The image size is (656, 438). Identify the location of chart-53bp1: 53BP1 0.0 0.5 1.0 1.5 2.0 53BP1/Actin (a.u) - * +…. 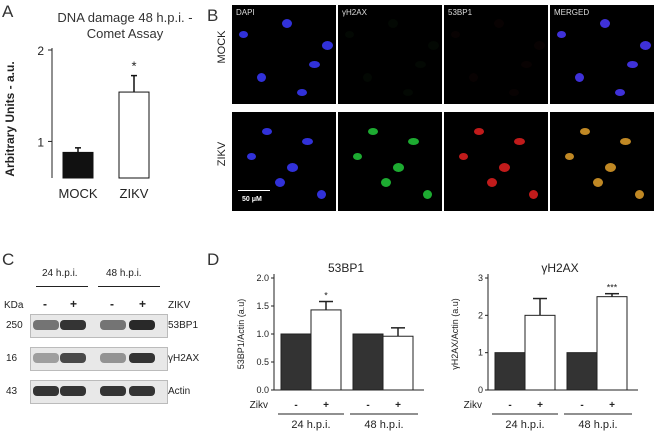
(330, 346).